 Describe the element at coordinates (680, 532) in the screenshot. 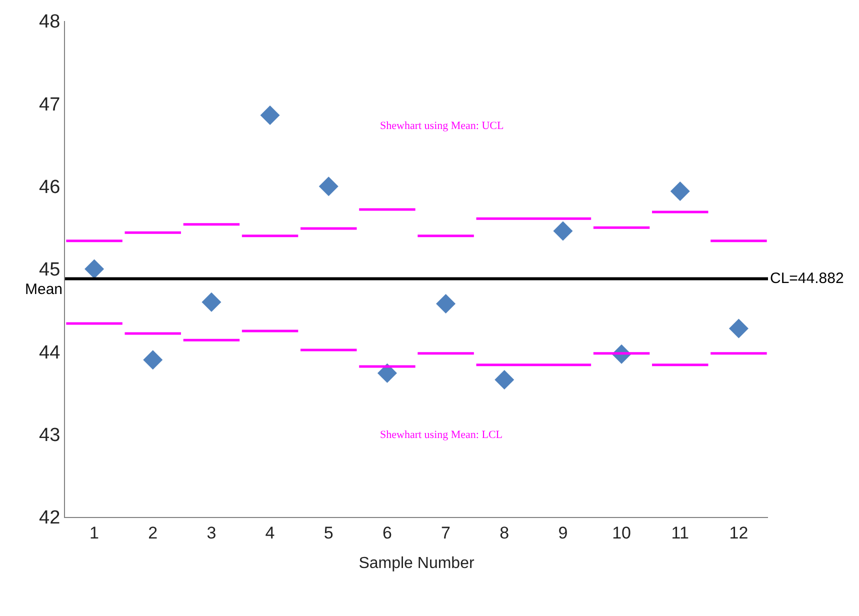

I see `x-tick-label: 11` at that location.